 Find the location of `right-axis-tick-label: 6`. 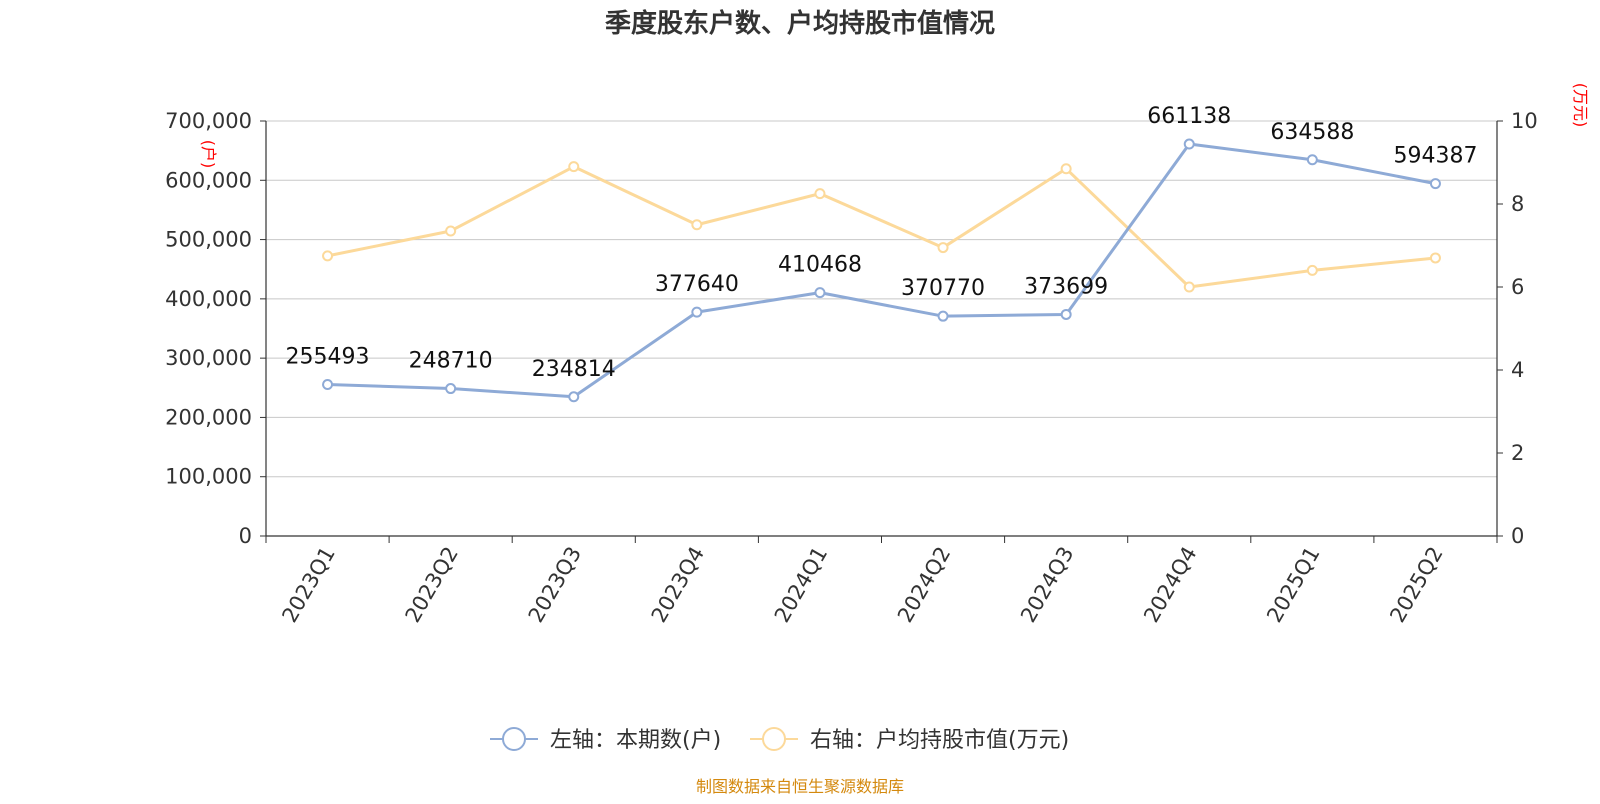

right-axis-tick-label: 6 is located at coordinates (1517, 287).